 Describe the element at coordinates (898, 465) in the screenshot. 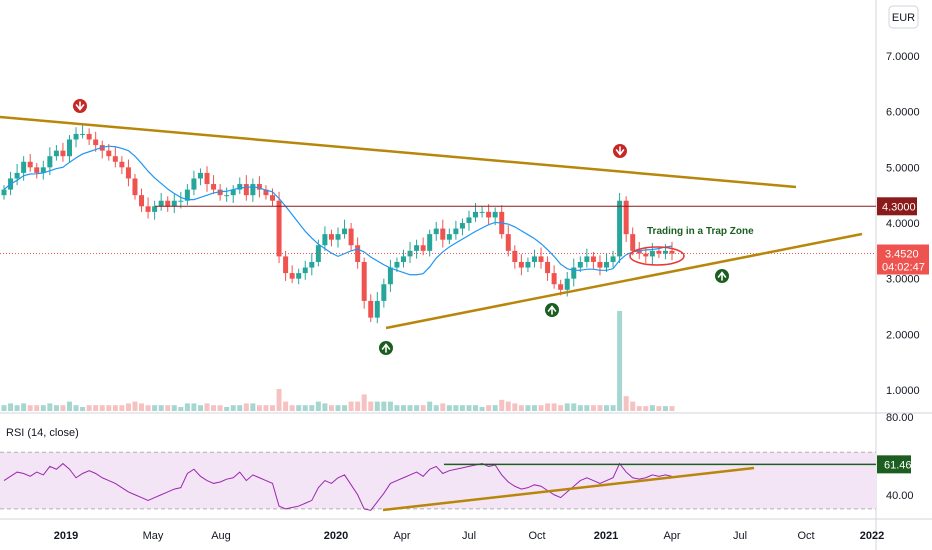

I see `rsi-level-text: 61.46` at that location.